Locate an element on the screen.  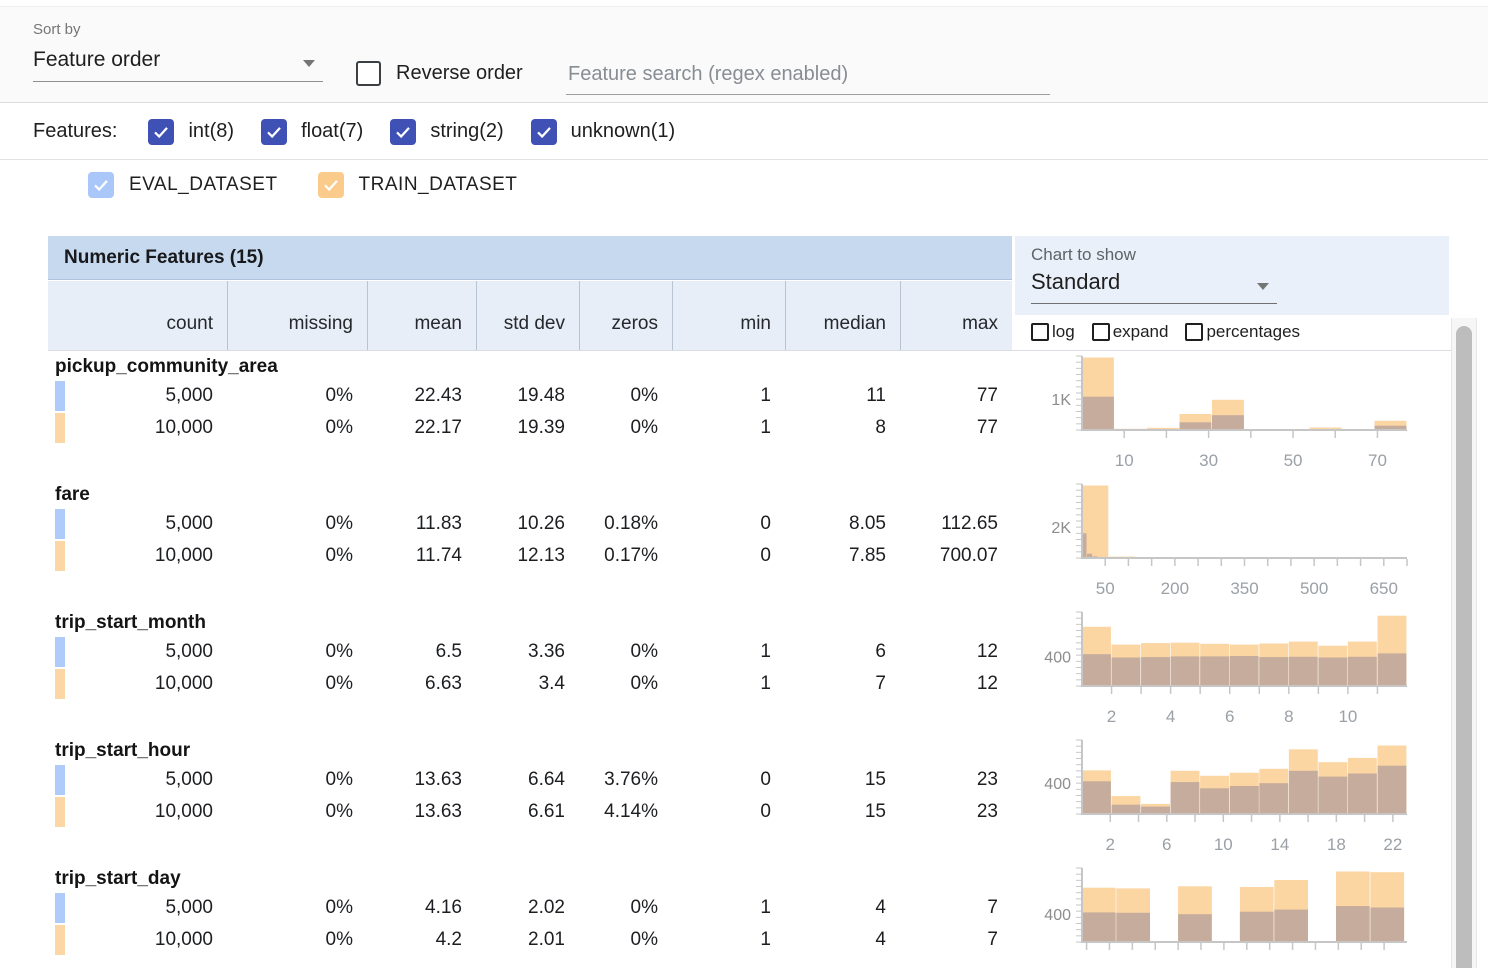
feature-histogram-fare: 2K 50 200 350 500 650 is located at coordinates (1244, 542).